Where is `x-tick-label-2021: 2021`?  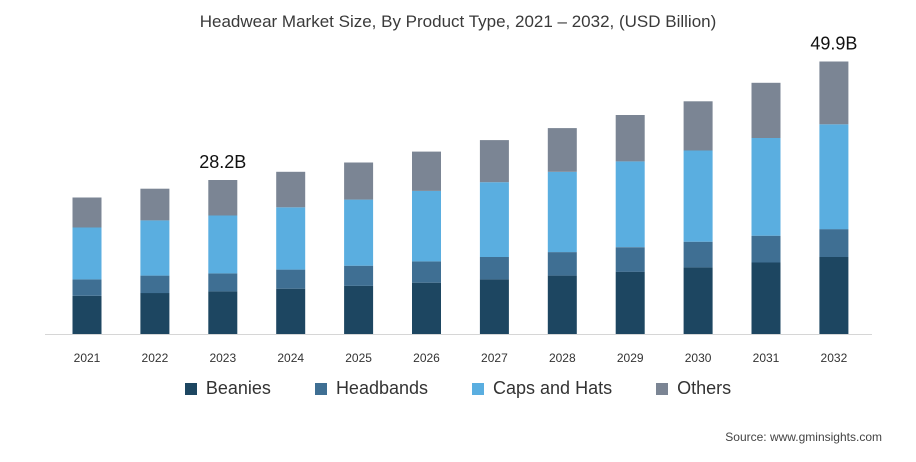 x-tick-label-2021: 2021 is located at coordinates (87, 358).